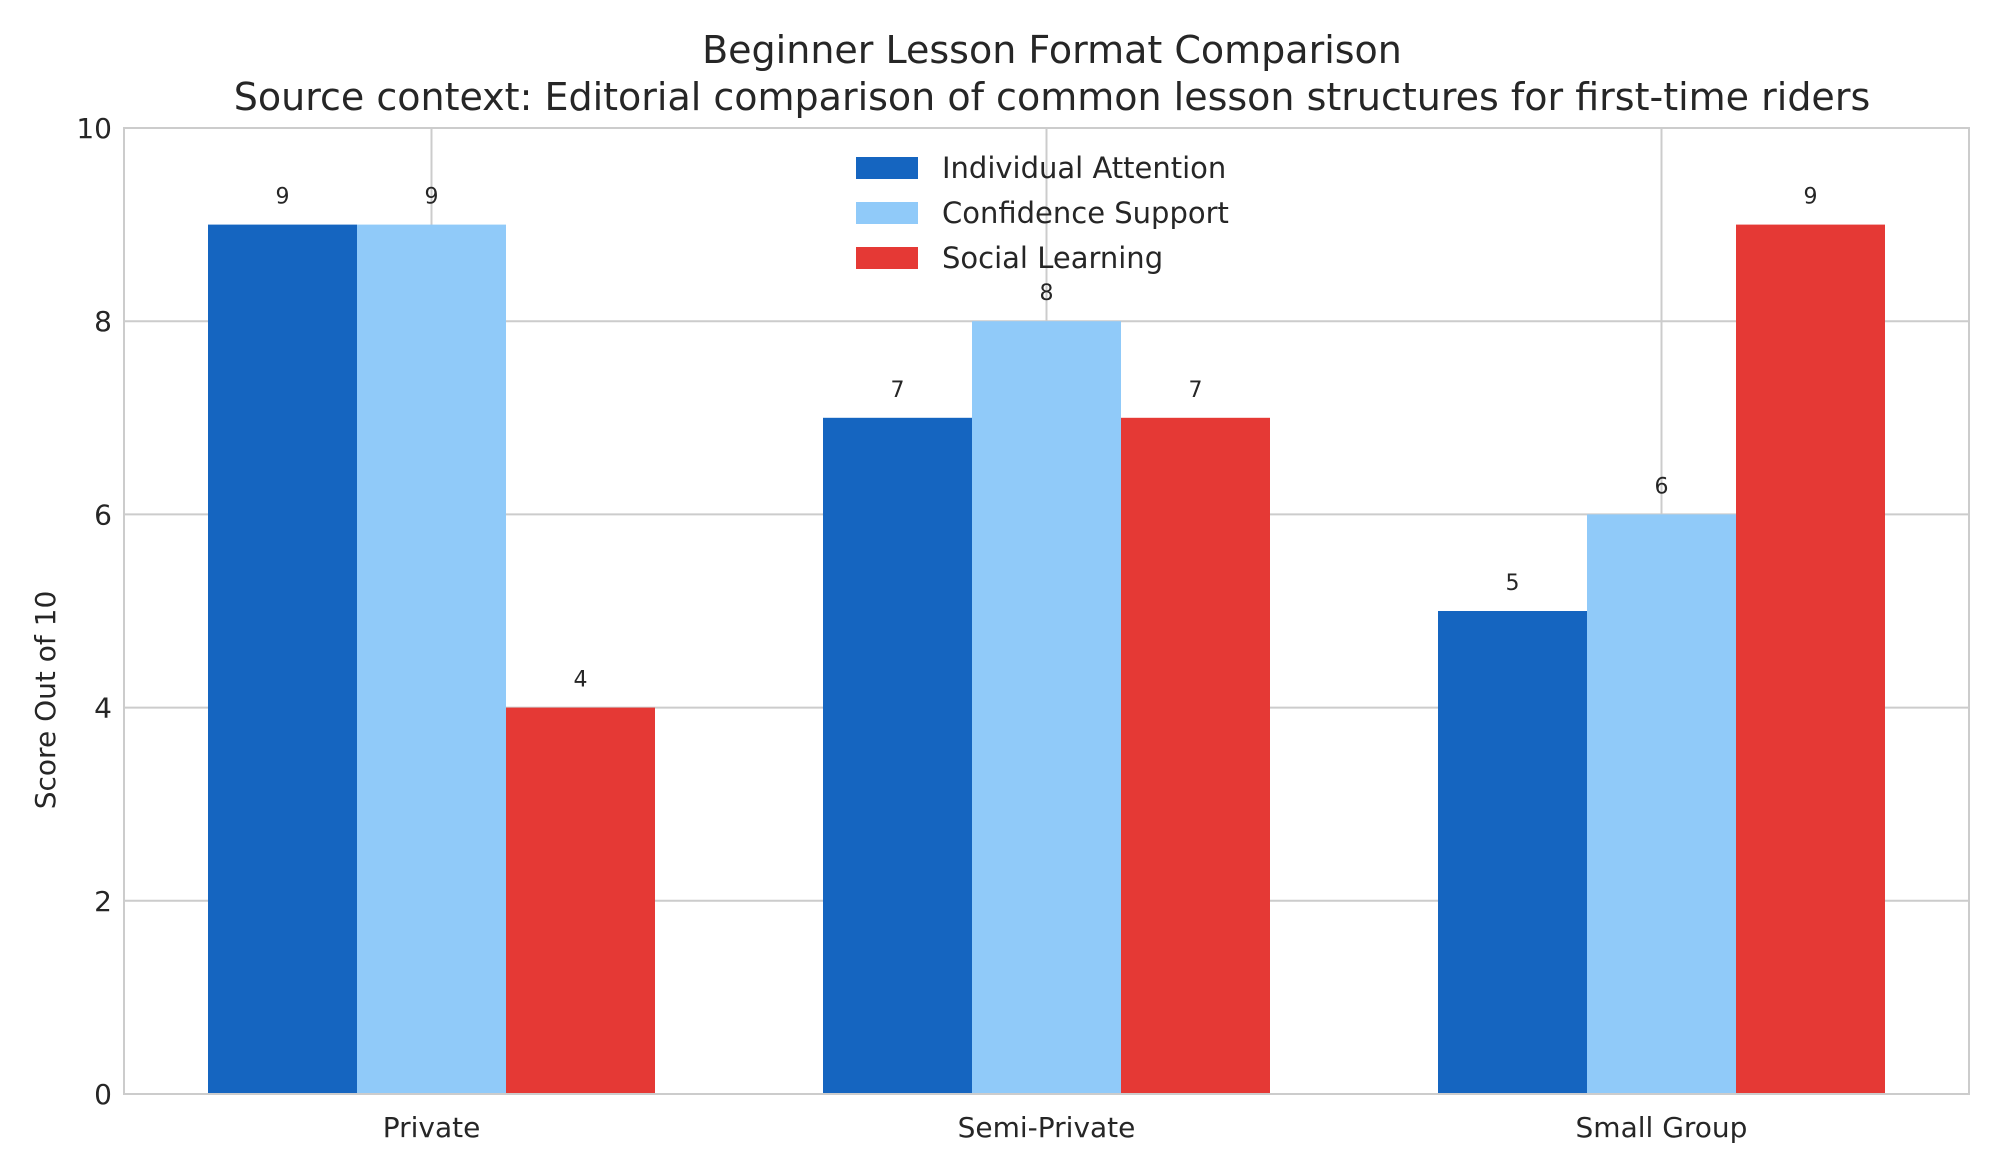 The width and height of the screenshot is (1999, 1164). Describe the element at coordinates (1085, 213) in the screenshot. I see `legend-label: Confidence Support` at that location.